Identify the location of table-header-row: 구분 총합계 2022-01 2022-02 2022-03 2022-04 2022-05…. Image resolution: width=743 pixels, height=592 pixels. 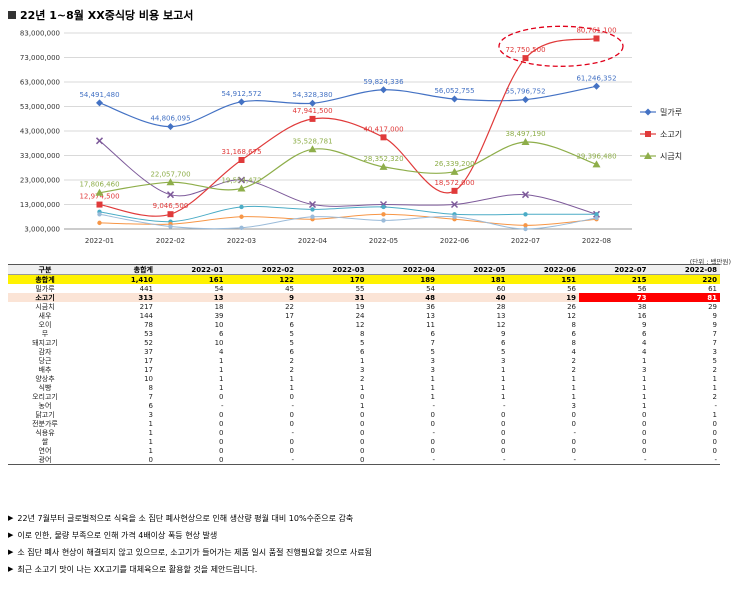
(364, 269).